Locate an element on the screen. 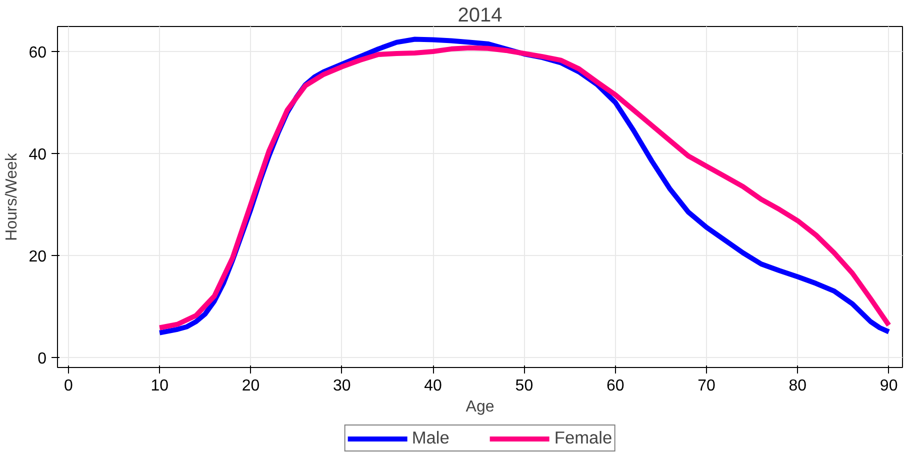 The height and width of the screenshot is (466, 922). y-tick-label: 0 is located at coordinates (42, 359).